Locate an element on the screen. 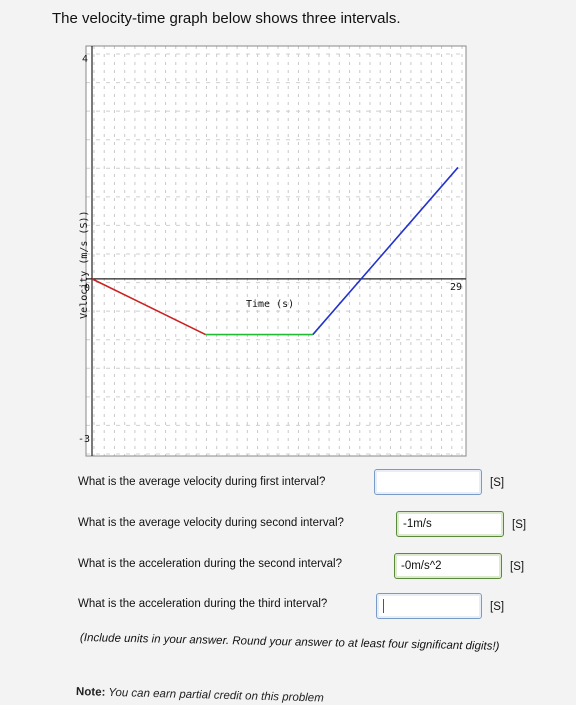 This screenshot has width=576, height=705. unit-label-1: [S] is located at coordinates (497, 483).